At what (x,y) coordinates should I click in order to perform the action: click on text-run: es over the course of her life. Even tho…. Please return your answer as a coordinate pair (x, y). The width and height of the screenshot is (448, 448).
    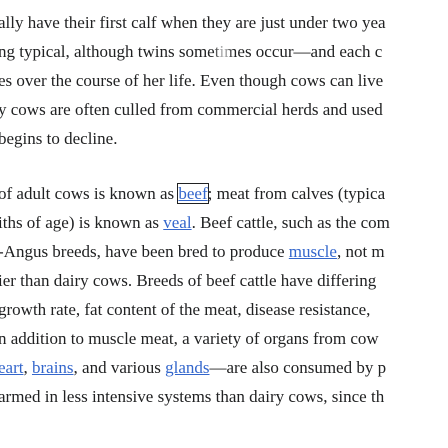
    Looking at the image, I should click on (192, 80).